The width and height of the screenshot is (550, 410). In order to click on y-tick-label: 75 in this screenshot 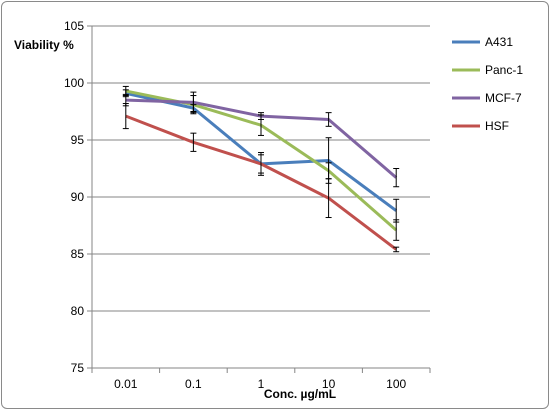, I will do `click(78, 368)`.